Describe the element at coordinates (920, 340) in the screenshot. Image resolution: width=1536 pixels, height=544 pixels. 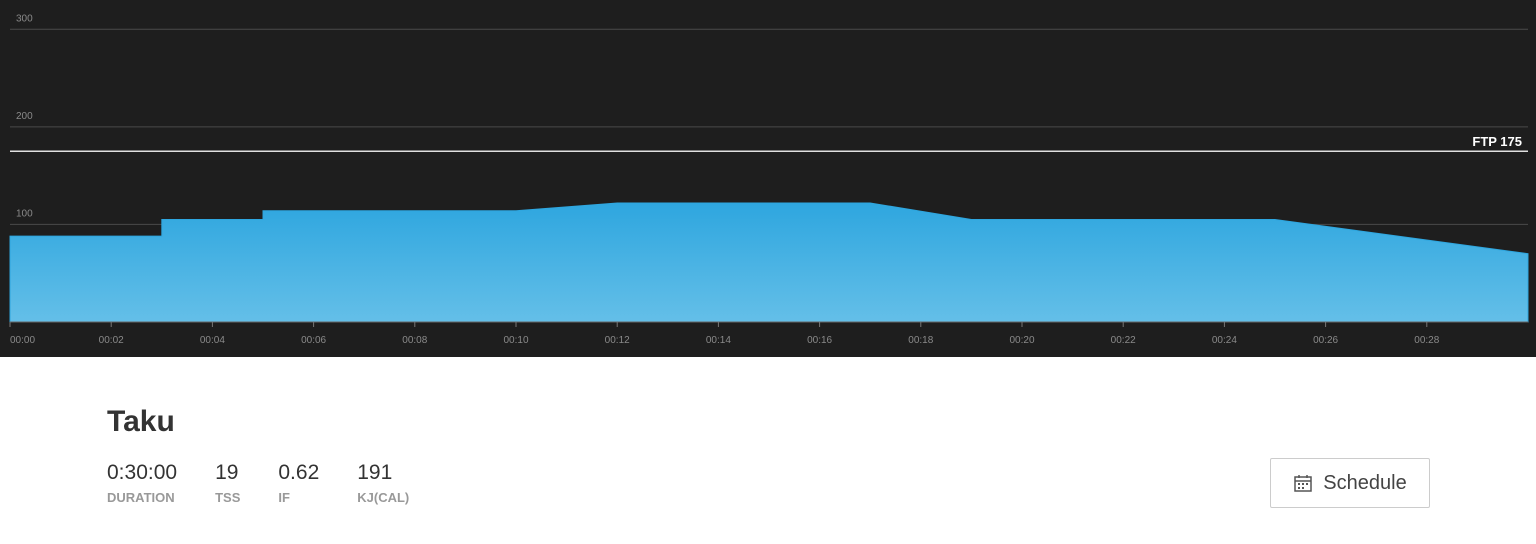
I see `x-tick-label: 00:18` at that location.